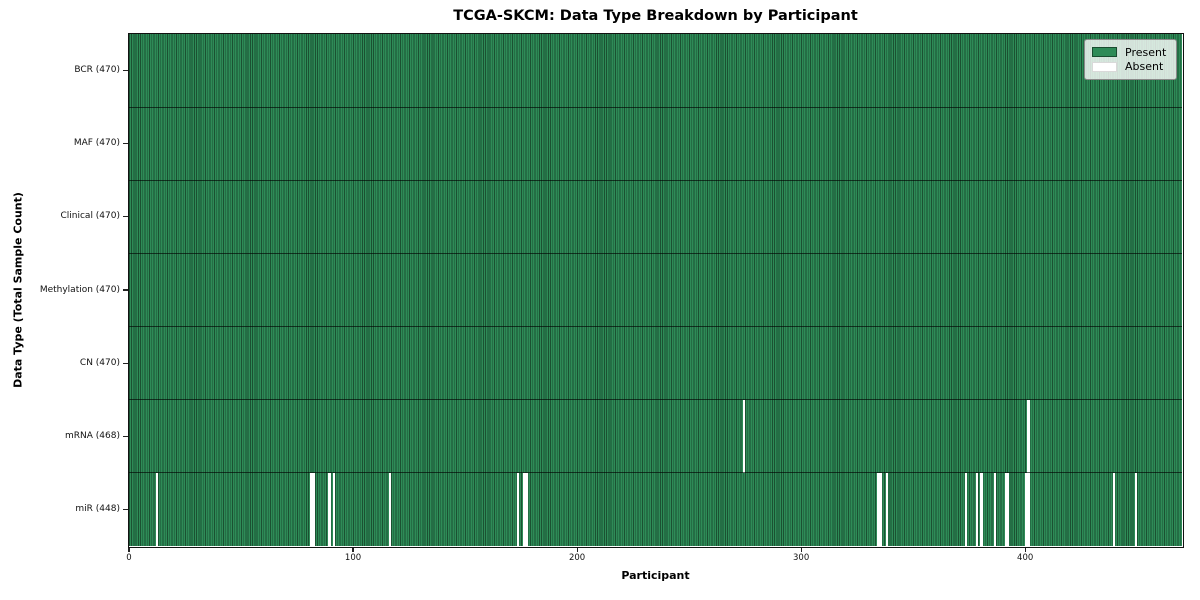  What do you see at coordinates (90, 216) in the screenshot?
I see `y-tick-label: Clinical (470)` at bounding box center [90, 216].